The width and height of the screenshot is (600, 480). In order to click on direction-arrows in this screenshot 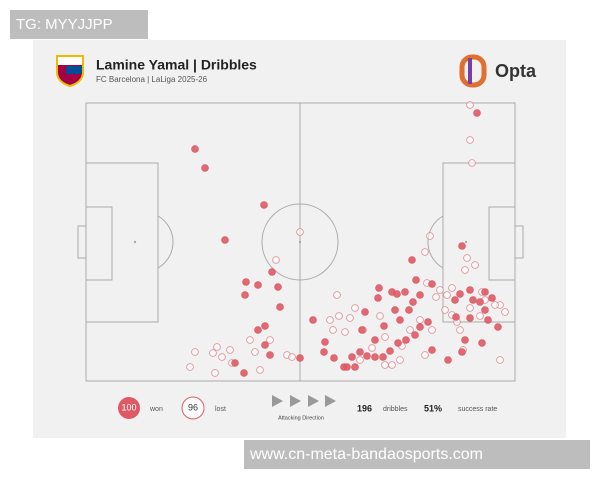, I will do `click(304, 401)`.